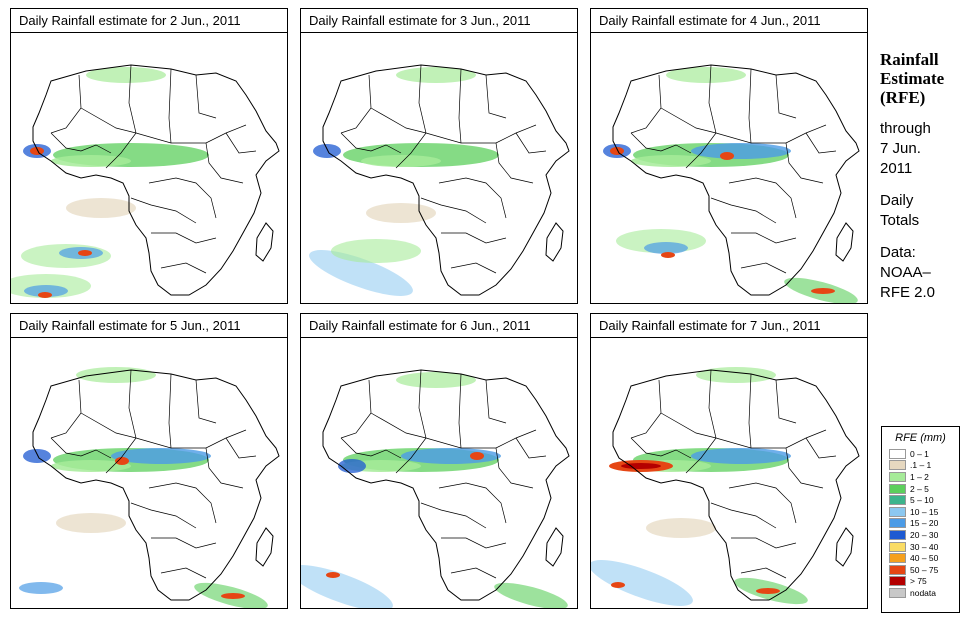 This screenshot has height=626, width=967. What do you see at coordinates (919, 488) in the screenshot?
I see `legend-label: 2 – 5` at bounding box center [919, 488].